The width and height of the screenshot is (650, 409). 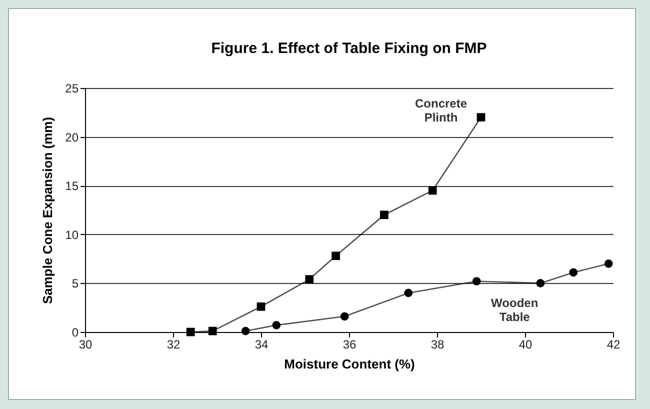 I want to click on x-tick-label: 40, so click(x=525, y=345).